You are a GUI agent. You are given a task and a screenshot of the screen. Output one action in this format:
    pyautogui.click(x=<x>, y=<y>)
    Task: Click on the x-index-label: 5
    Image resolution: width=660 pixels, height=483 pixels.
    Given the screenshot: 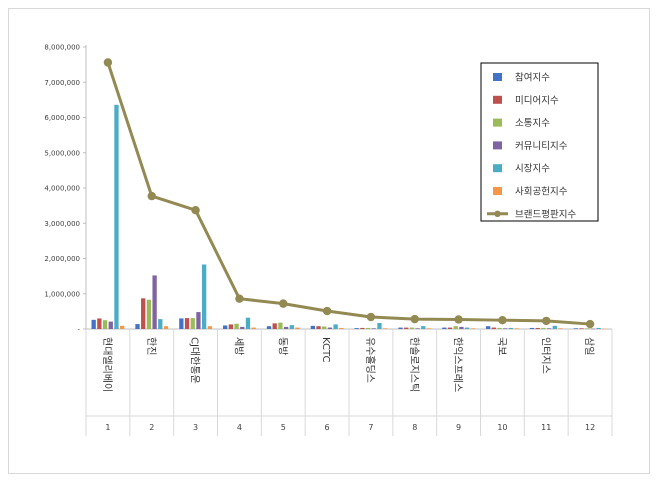 What is the action you would take?
    pyautogui.click(x=283, y=427)
    